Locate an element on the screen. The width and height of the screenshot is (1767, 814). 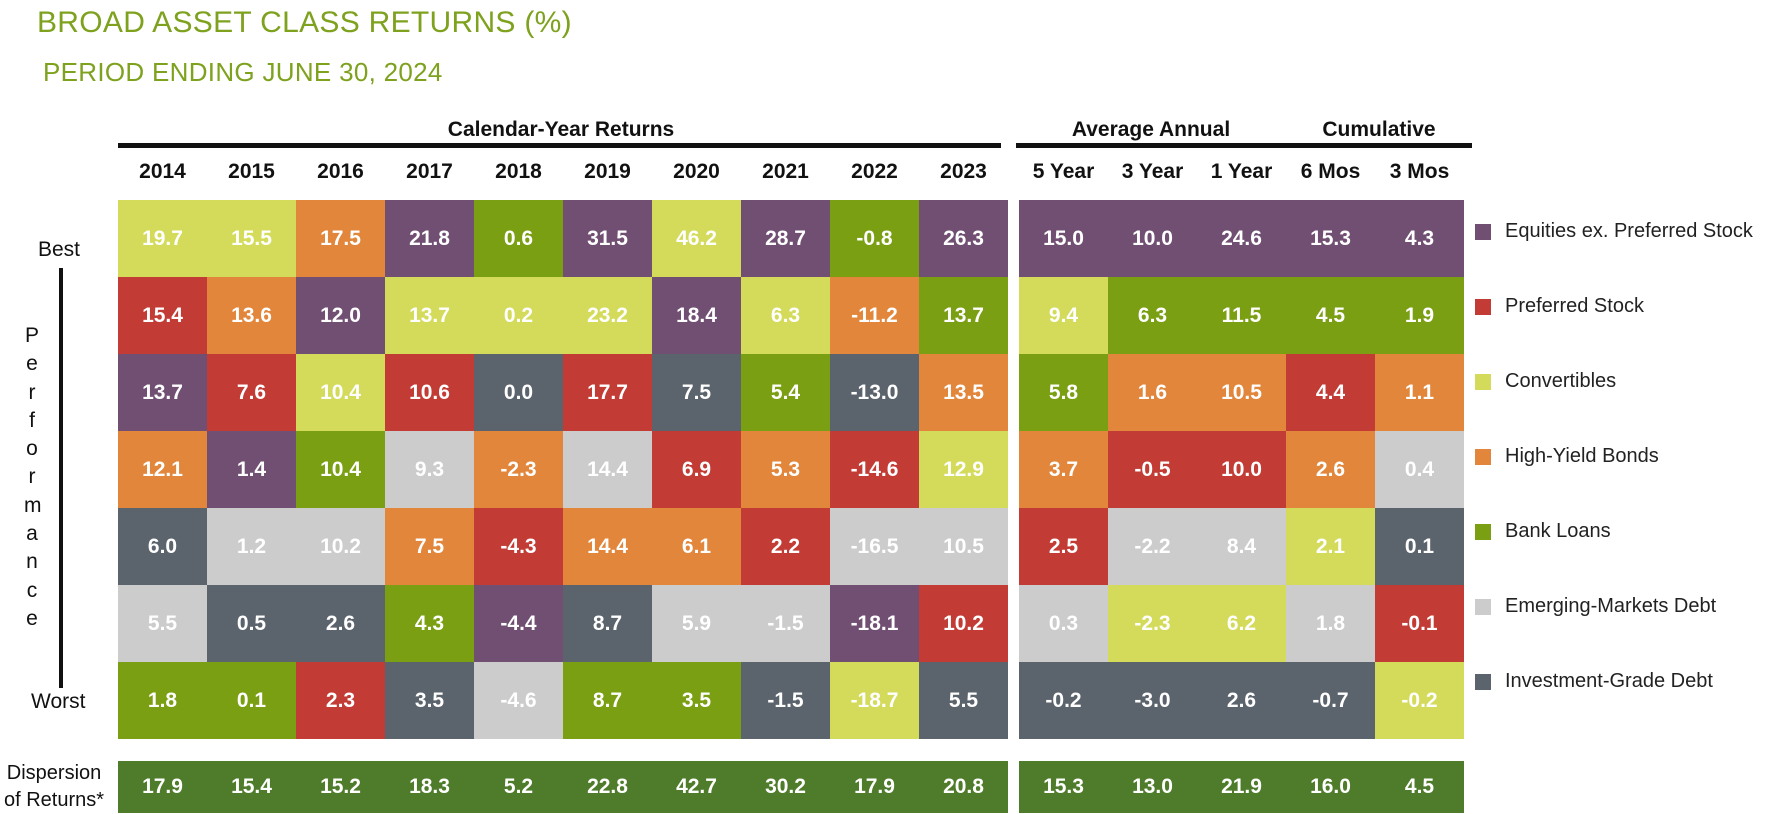
dispersion-cell: 42.7 is located at coordinates (696, 787).